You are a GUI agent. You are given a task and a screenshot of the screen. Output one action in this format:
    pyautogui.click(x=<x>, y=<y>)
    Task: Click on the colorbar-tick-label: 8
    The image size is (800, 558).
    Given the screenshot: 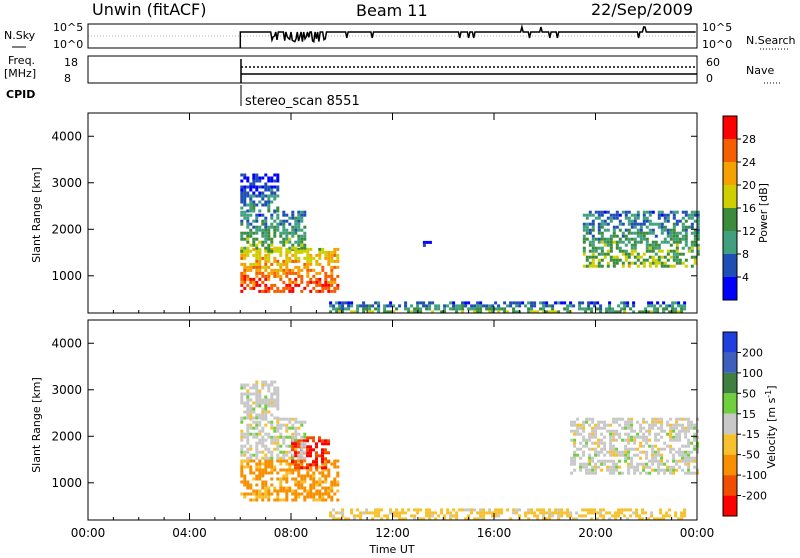 What is the action you would take?
    pyautogui.click(x=745, y=254)
    